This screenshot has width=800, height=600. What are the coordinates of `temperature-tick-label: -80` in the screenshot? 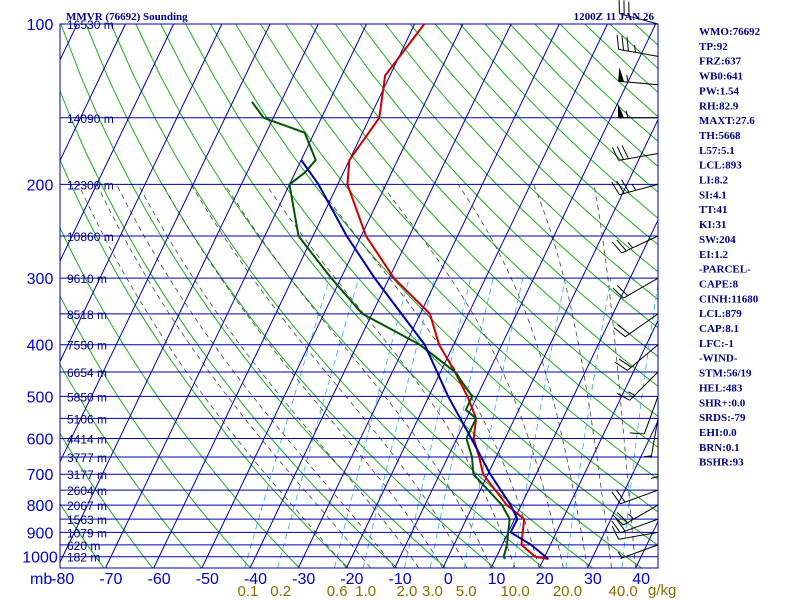 It's located at (62, 579).